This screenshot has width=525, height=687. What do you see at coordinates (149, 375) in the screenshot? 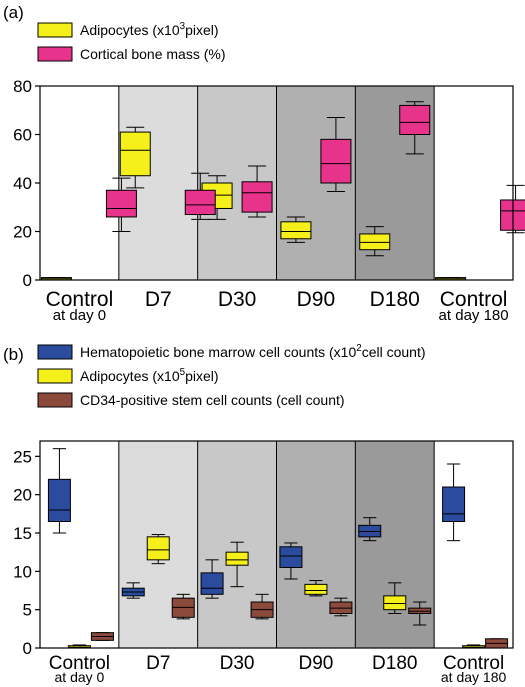
I see `legend-label: Adipocytes (x105pixel)` at bounding box center [149, 375].